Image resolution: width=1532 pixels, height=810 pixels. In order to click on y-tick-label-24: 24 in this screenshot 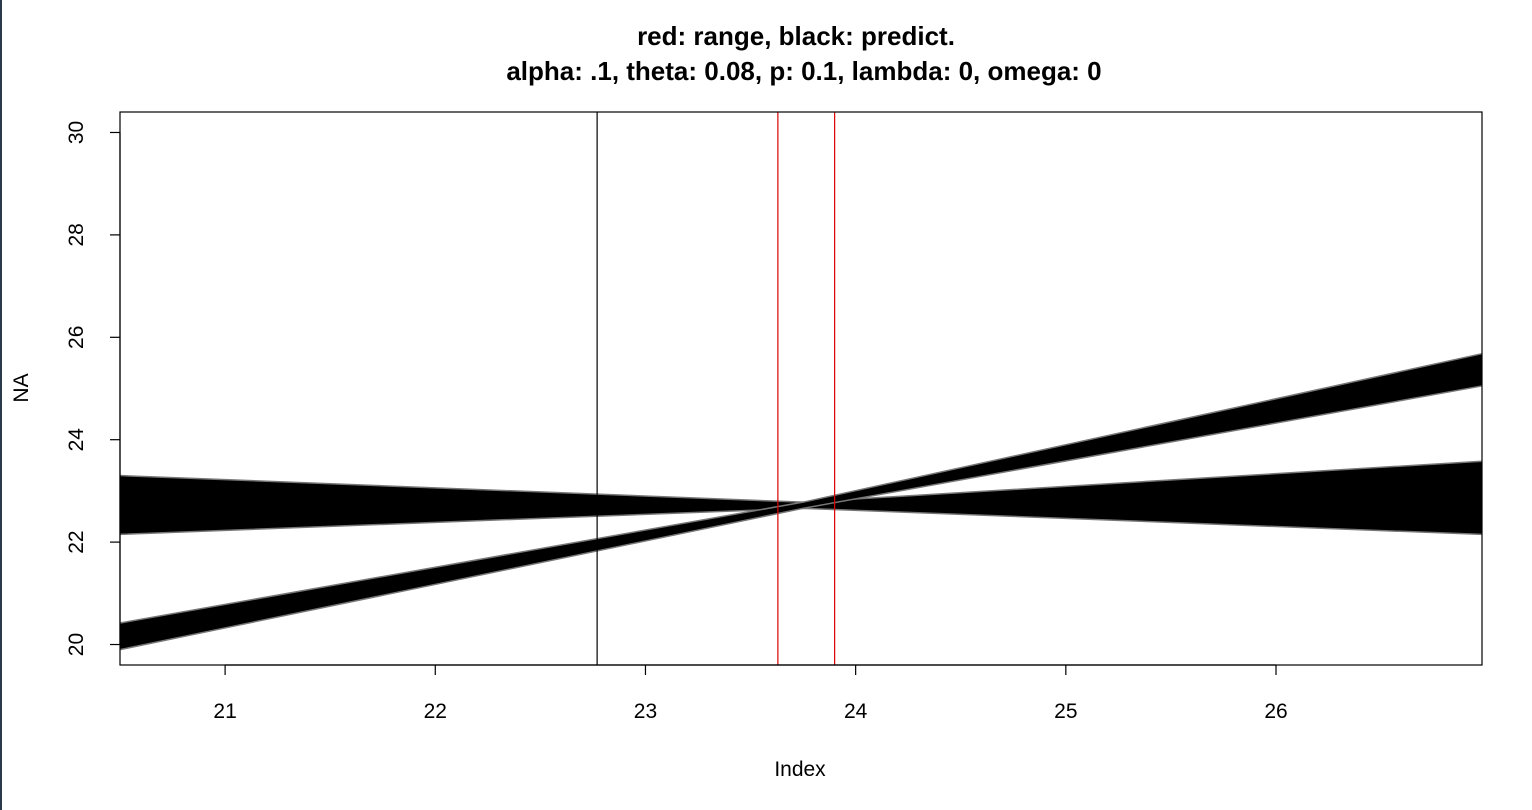, I will do `click(76, 440)`.